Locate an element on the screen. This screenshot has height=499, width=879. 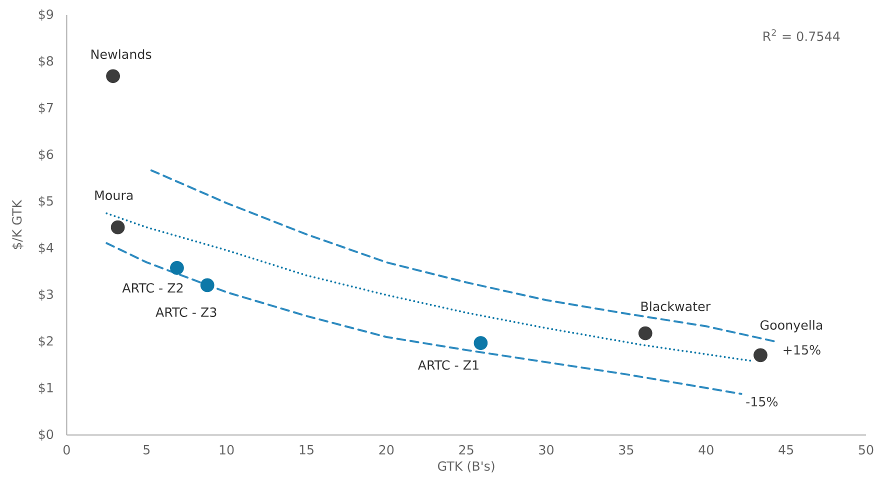
x-tick-label: 50 is located at coordinates (866, 450).